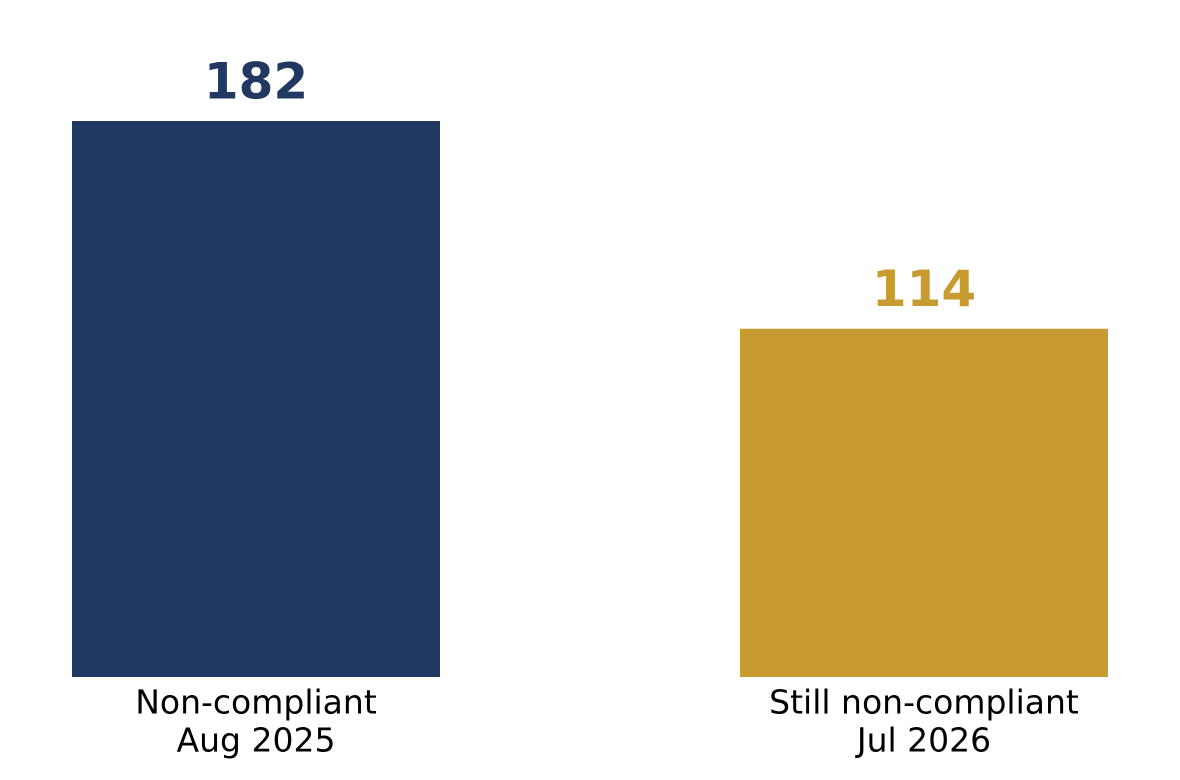  Describe the element at coordinates (256, 82) in the screenshot. I see `value-label: 182` at that location.